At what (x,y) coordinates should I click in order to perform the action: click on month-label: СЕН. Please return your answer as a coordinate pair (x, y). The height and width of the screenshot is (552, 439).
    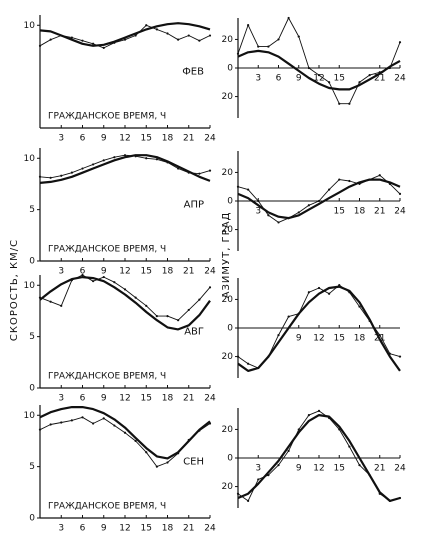
    Looking at the image, I should click on (193, 462).